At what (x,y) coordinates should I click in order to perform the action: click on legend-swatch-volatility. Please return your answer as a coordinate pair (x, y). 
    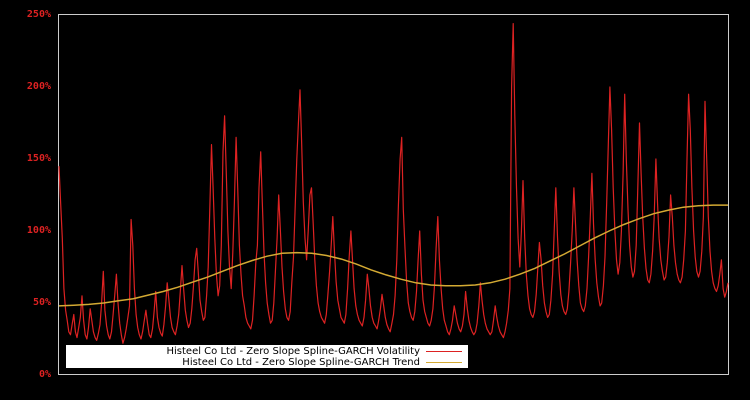
    Looking at the image, I should click on (444, 351).